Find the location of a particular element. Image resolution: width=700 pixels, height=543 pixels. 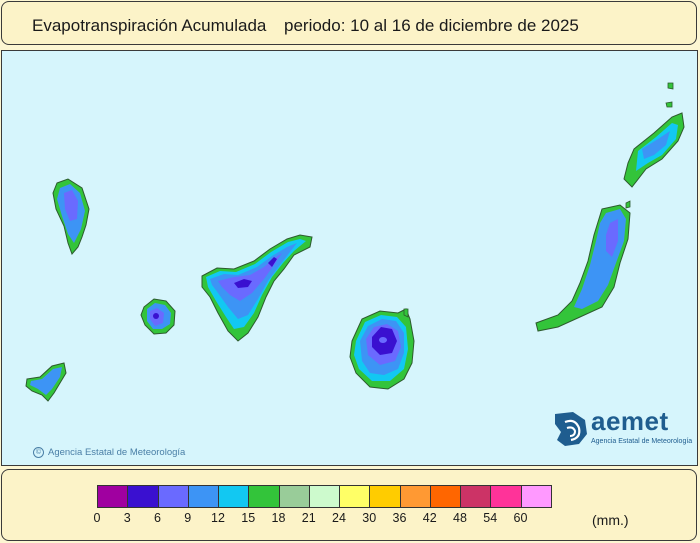

legend-tick-label: 15 is located at coordinates (248, 518).